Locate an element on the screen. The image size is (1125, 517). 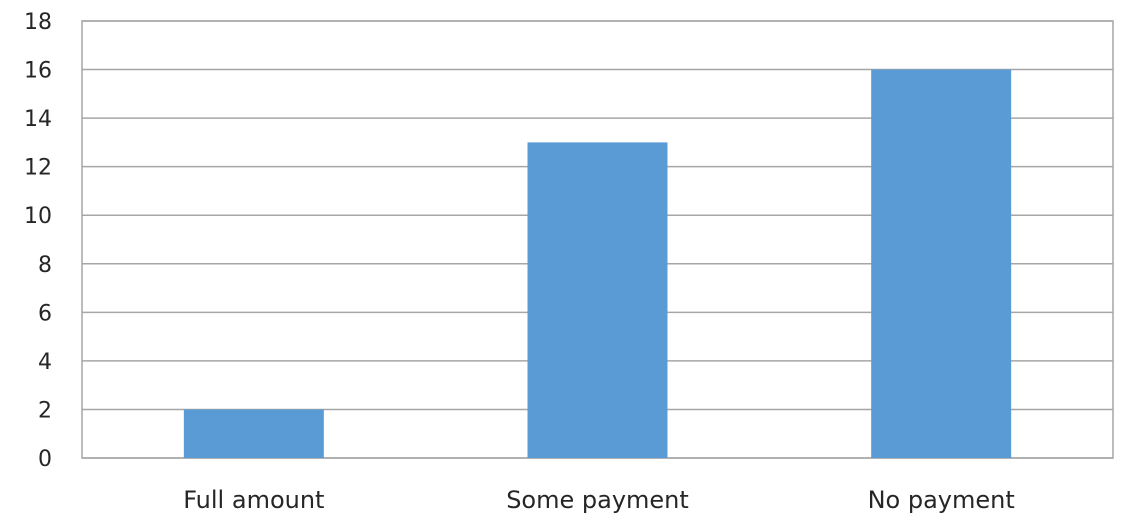
x-tick-label: Full amount is located at coordinates (253, 500).